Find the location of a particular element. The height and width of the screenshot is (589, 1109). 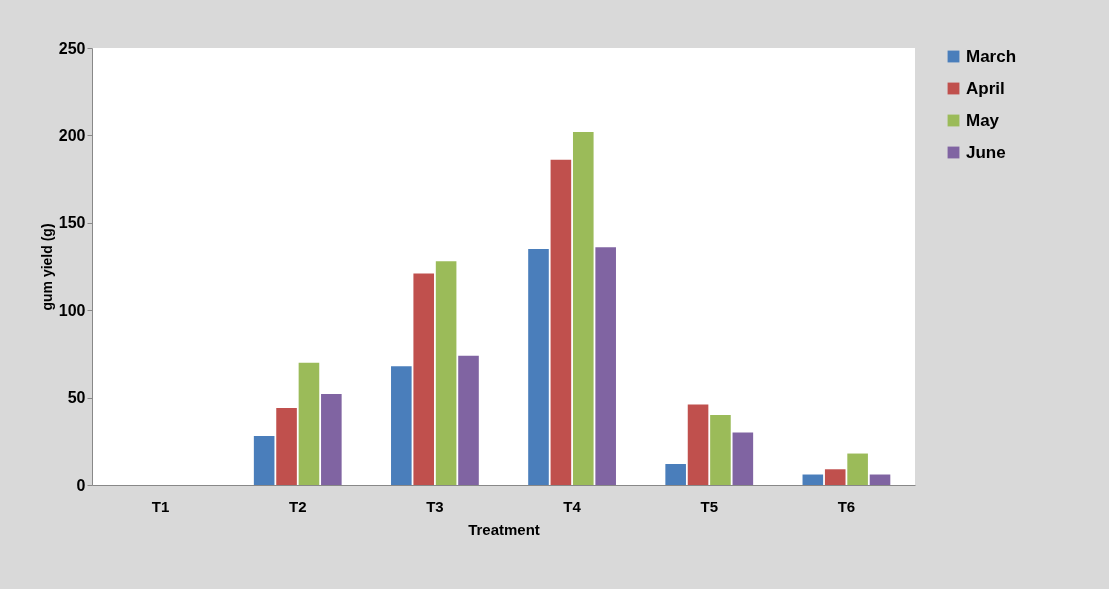

x-tick-label: T6 is located at coordinates (846, 506).